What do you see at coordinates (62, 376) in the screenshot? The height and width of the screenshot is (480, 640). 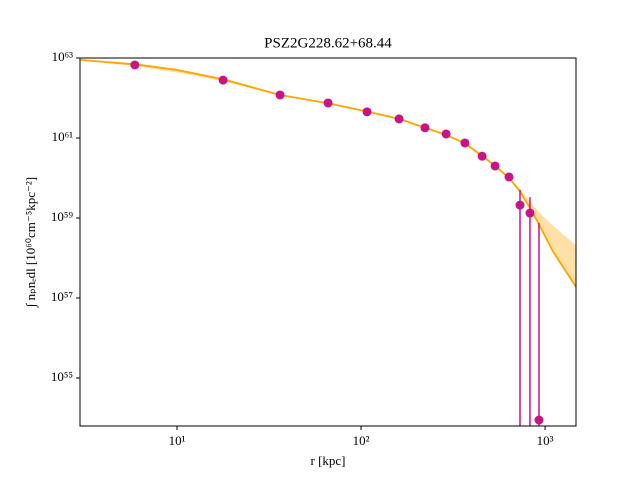 I see `y-tick-label: 10⁵⁵` at bounding box center [62, 376].